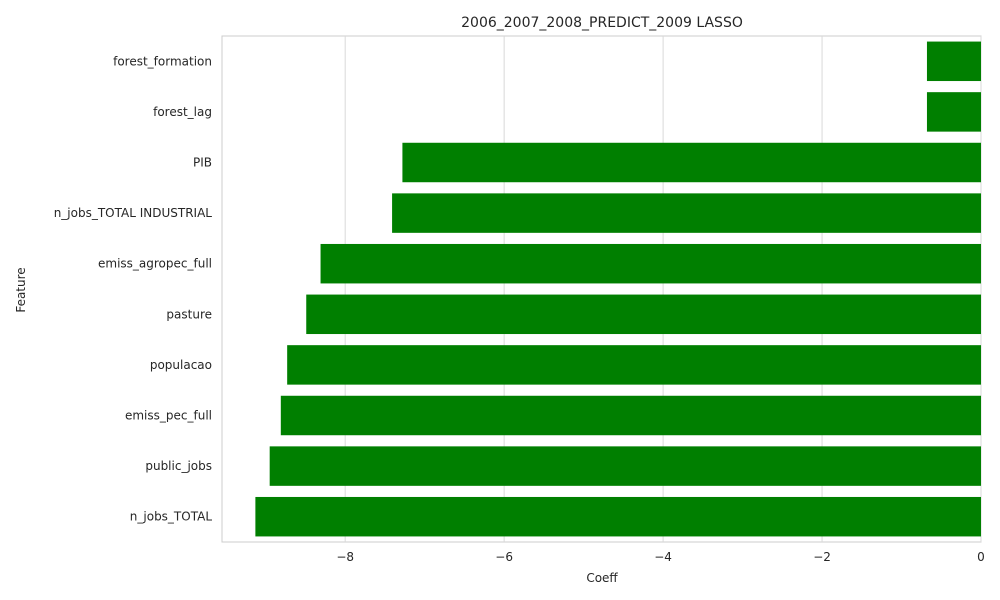 The height and width of the screenshot is (600, 1000). Describe the element at coordinates (625, 466) in the screenshot. I see `bar-public-jobs` at that location.